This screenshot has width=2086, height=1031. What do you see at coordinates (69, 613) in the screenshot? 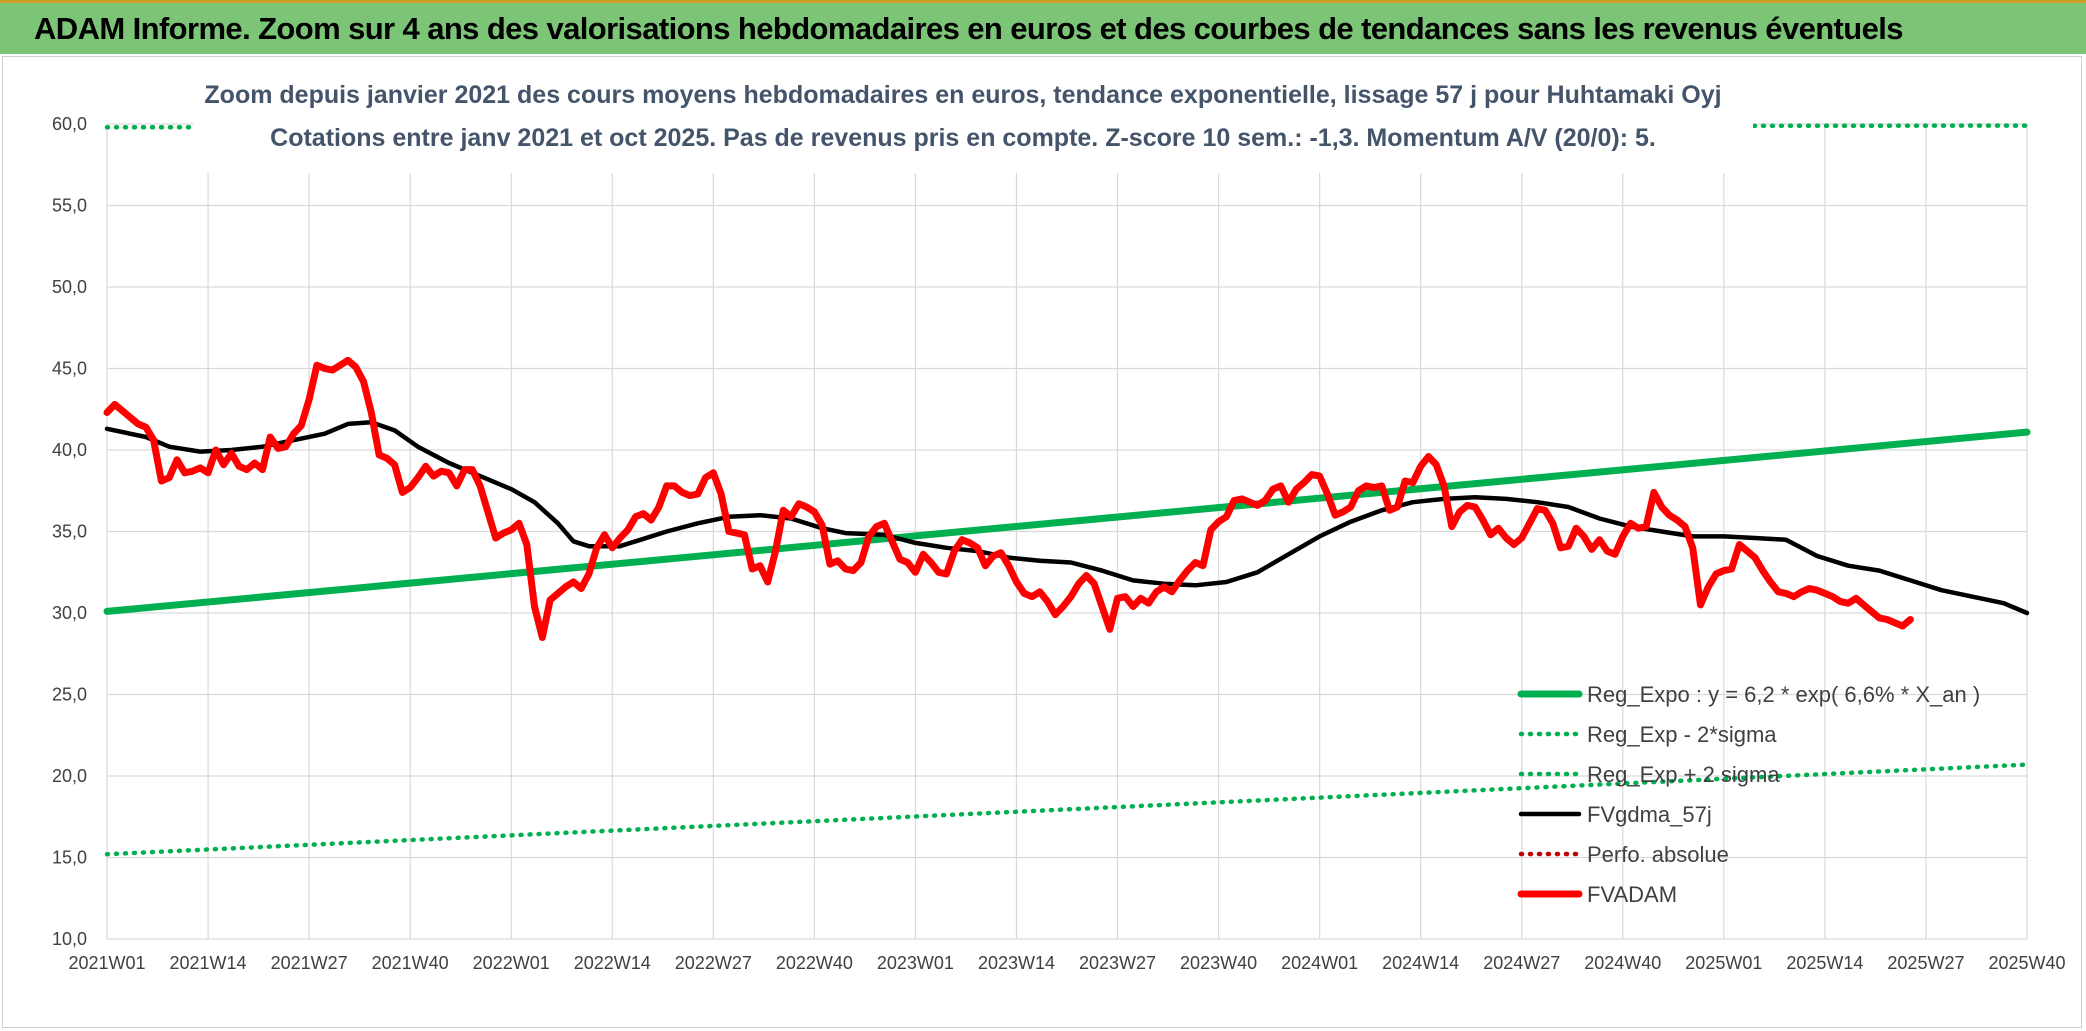
I see `y-tick-label: 30,0` at bounding box center [69, 613].